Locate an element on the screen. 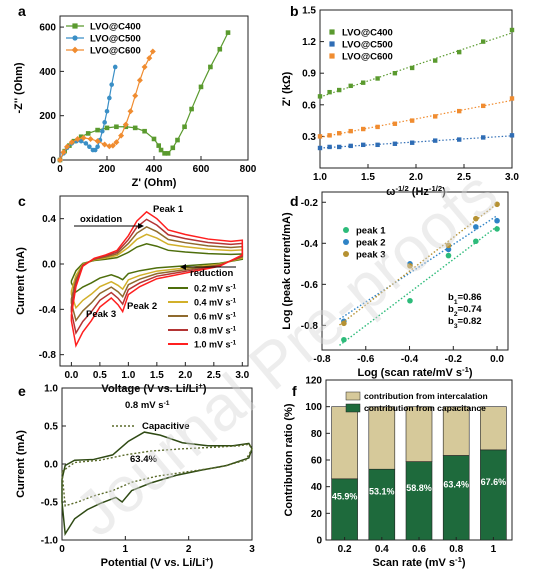 The width and height of the screenshot is (540, 581). fit-label: b1=0.86 is located at coordinates (465, 299).